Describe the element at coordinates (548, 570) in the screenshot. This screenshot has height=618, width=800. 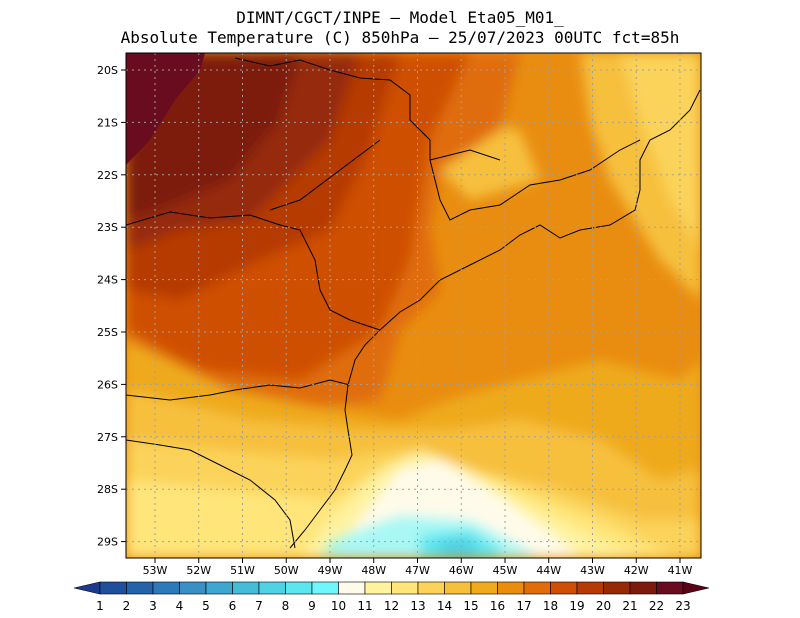
I see `lon-label: 44W` at that location.